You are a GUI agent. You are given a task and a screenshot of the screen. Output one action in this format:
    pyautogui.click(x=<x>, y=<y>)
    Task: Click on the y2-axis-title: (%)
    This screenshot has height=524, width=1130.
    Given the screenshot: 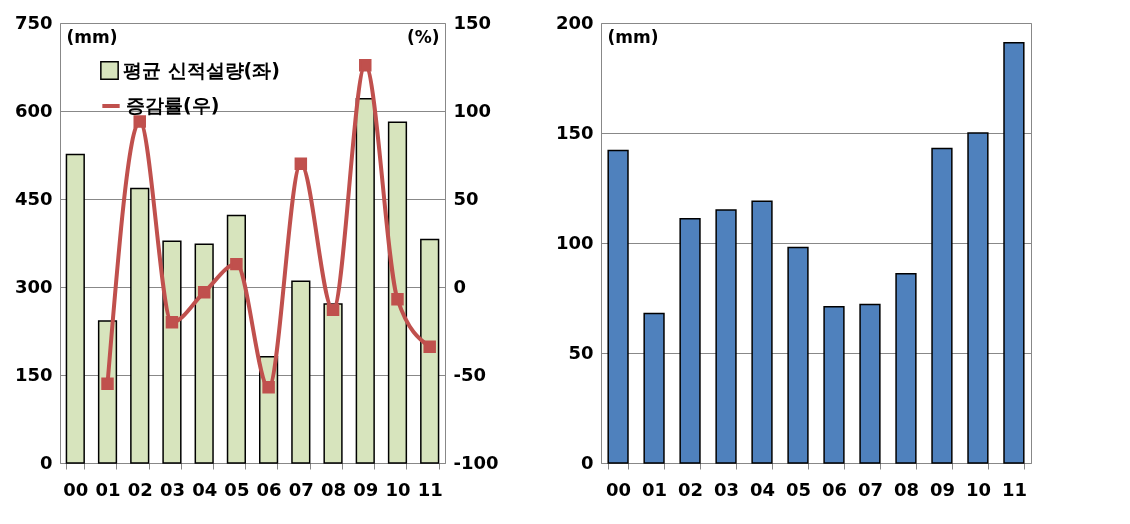 What is the action you would take?
    pyautogui.click(x=423, y=36)
    